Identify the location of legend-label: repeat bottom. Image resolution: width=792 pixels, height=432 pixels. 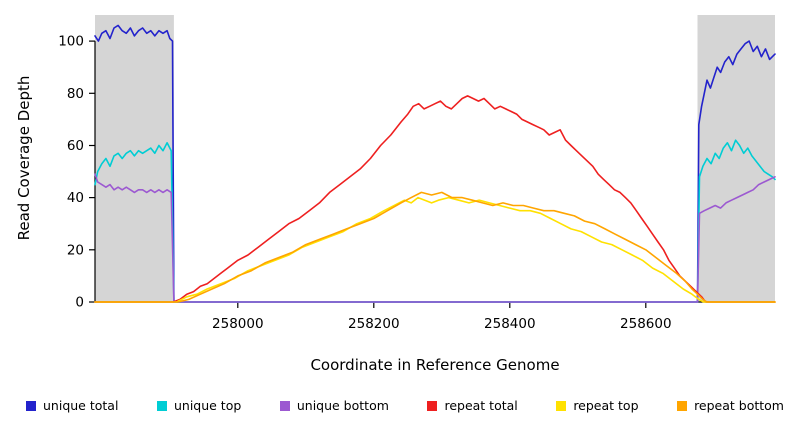
(739, 405).